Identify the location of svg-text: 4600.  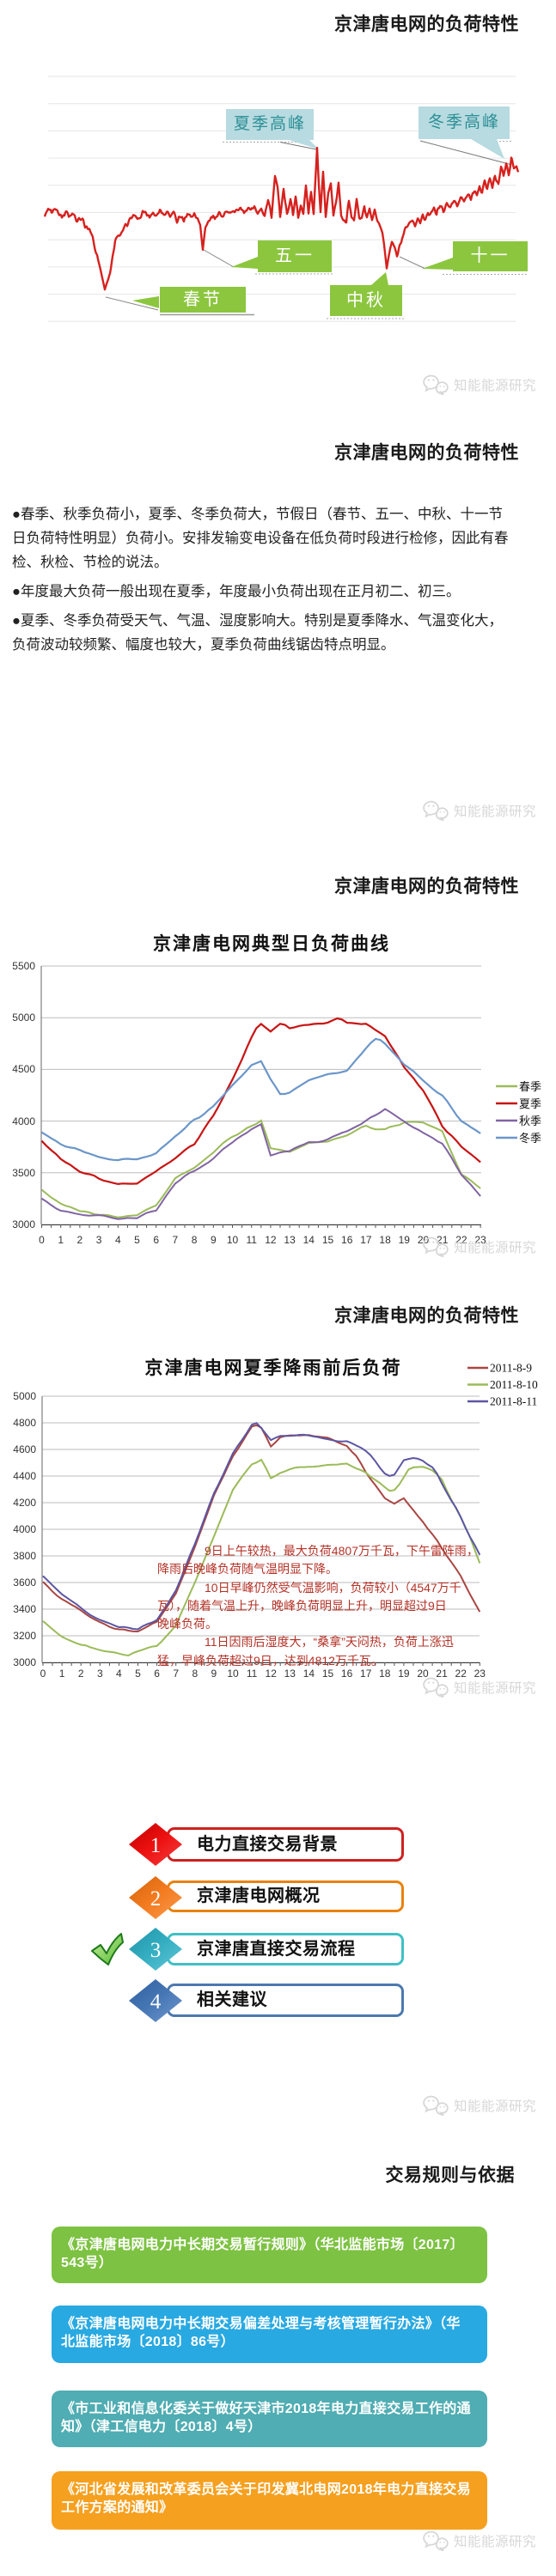
(24, 1449).